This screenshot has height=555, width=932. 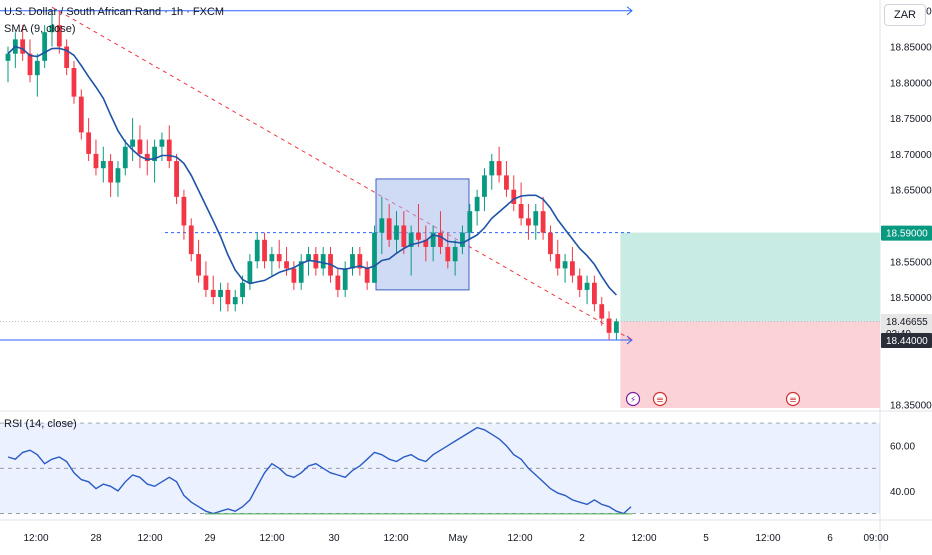 I want to click on long-profit-zone, so click(x=750, y=277).